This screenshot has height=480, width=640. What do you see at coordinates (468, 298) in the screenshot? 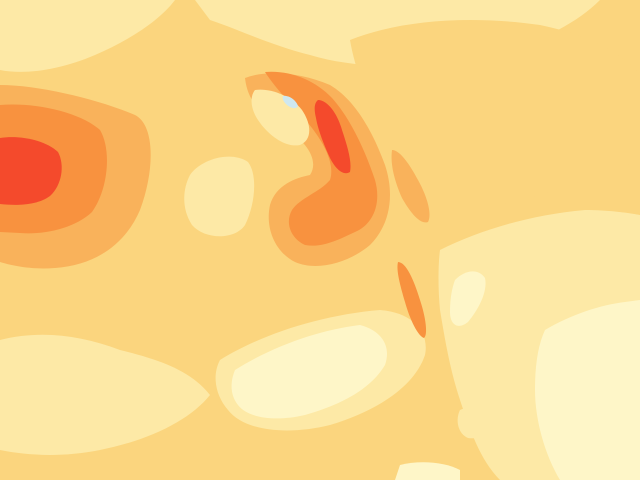
I see `contour-palest-coast` at bounding box center [468, 298].